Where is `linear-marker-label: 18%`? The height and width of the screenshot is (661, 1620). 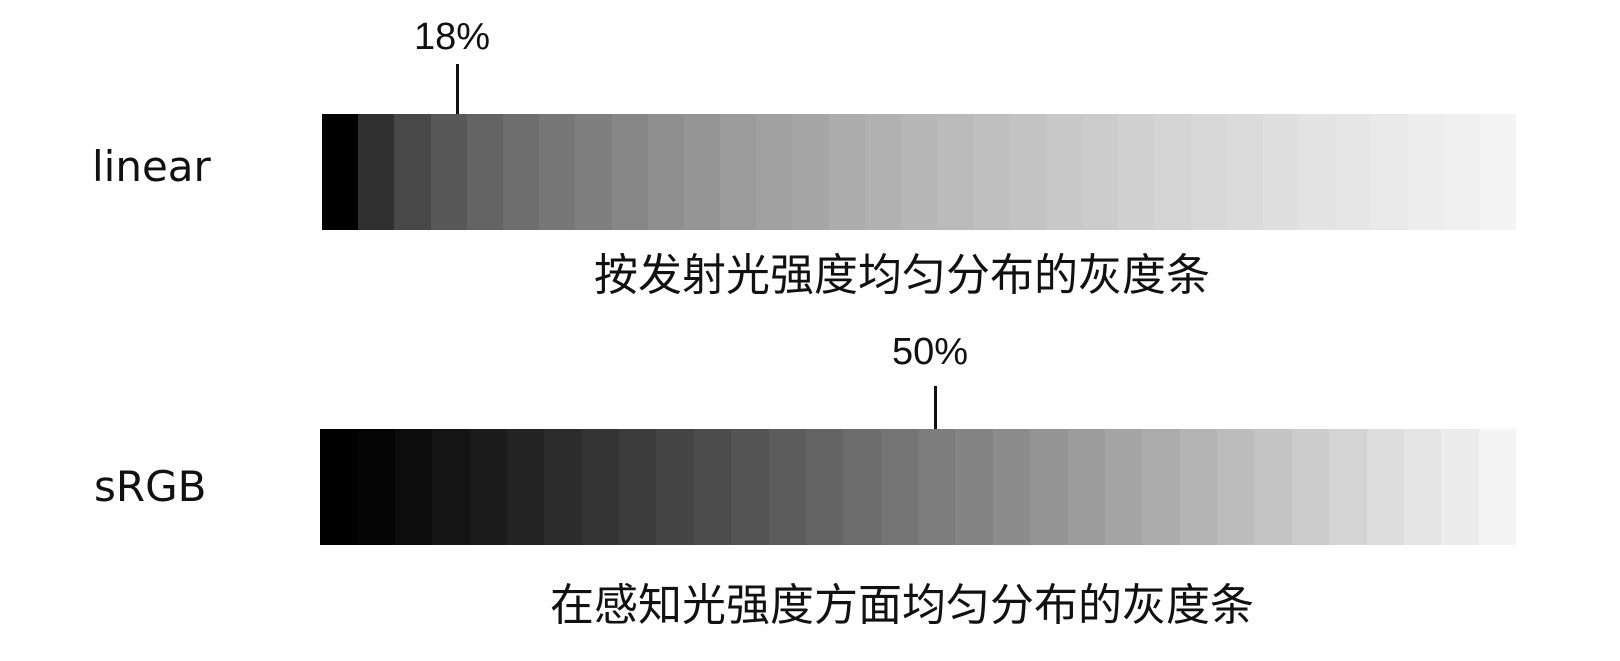
linear-marker-label: 18% is located at coordinates (452, 37).